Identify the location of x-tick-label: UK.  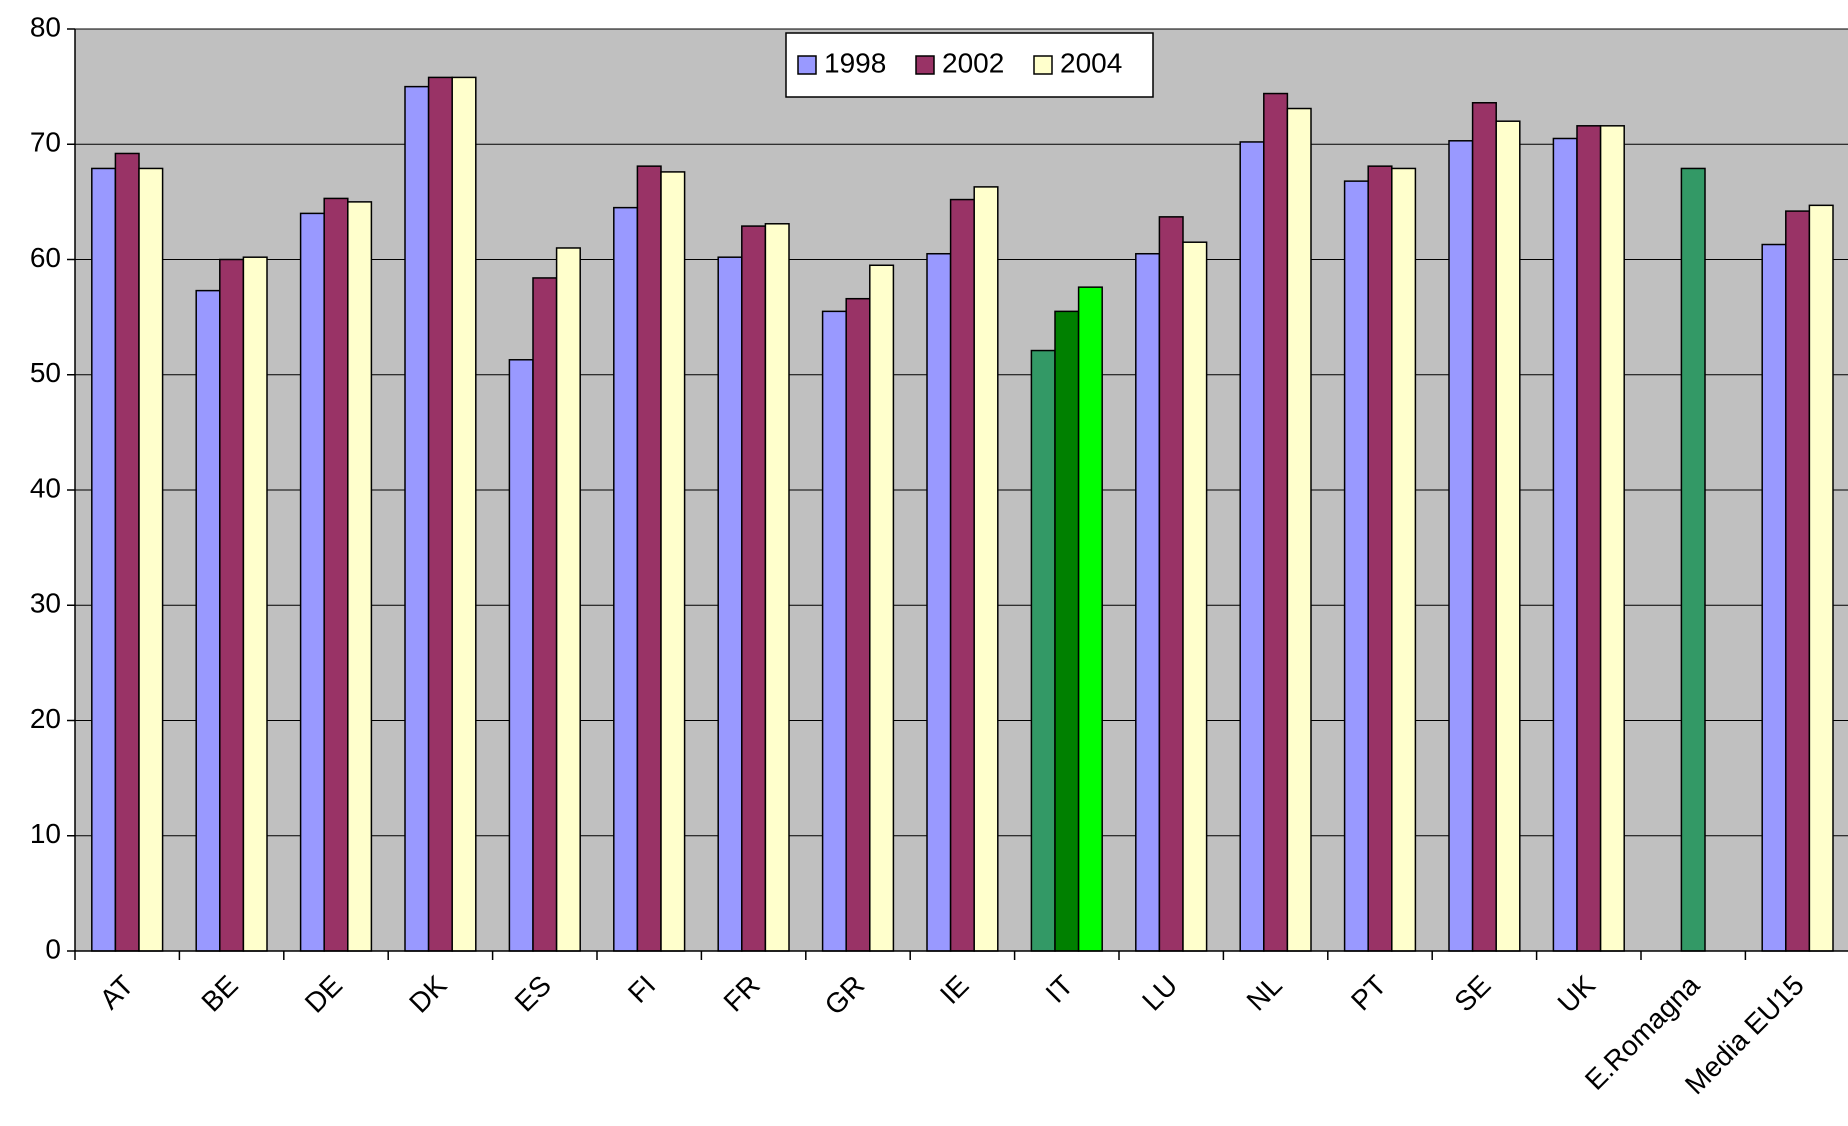
(1577, 994).